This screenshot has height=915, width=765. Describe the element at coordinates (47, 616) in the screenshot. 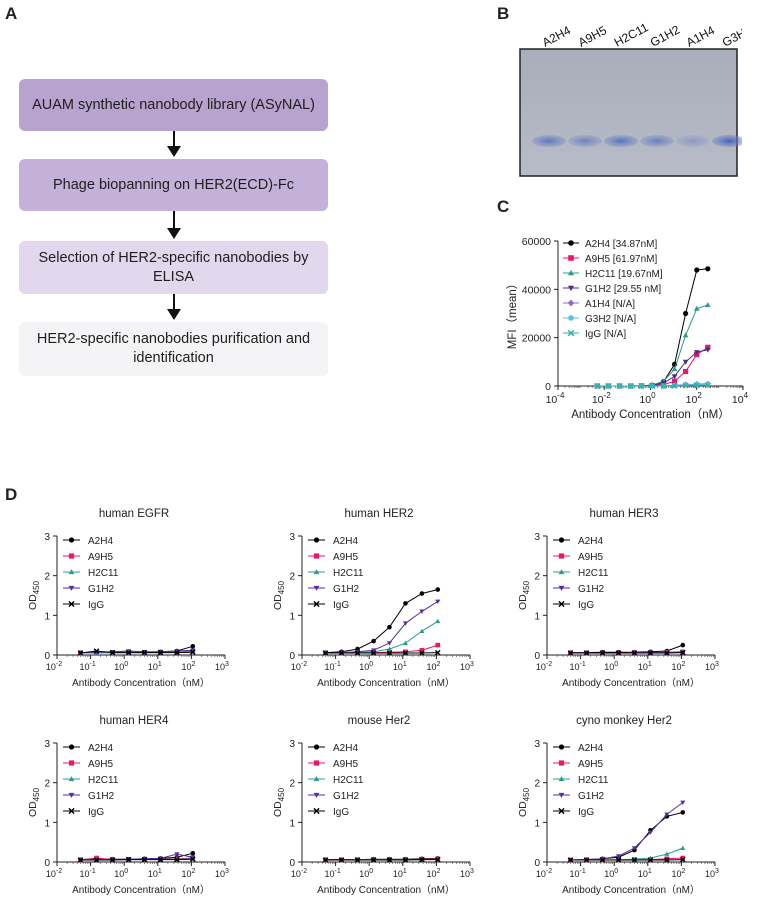

I see `d-y-tick-label: 1` at that location.